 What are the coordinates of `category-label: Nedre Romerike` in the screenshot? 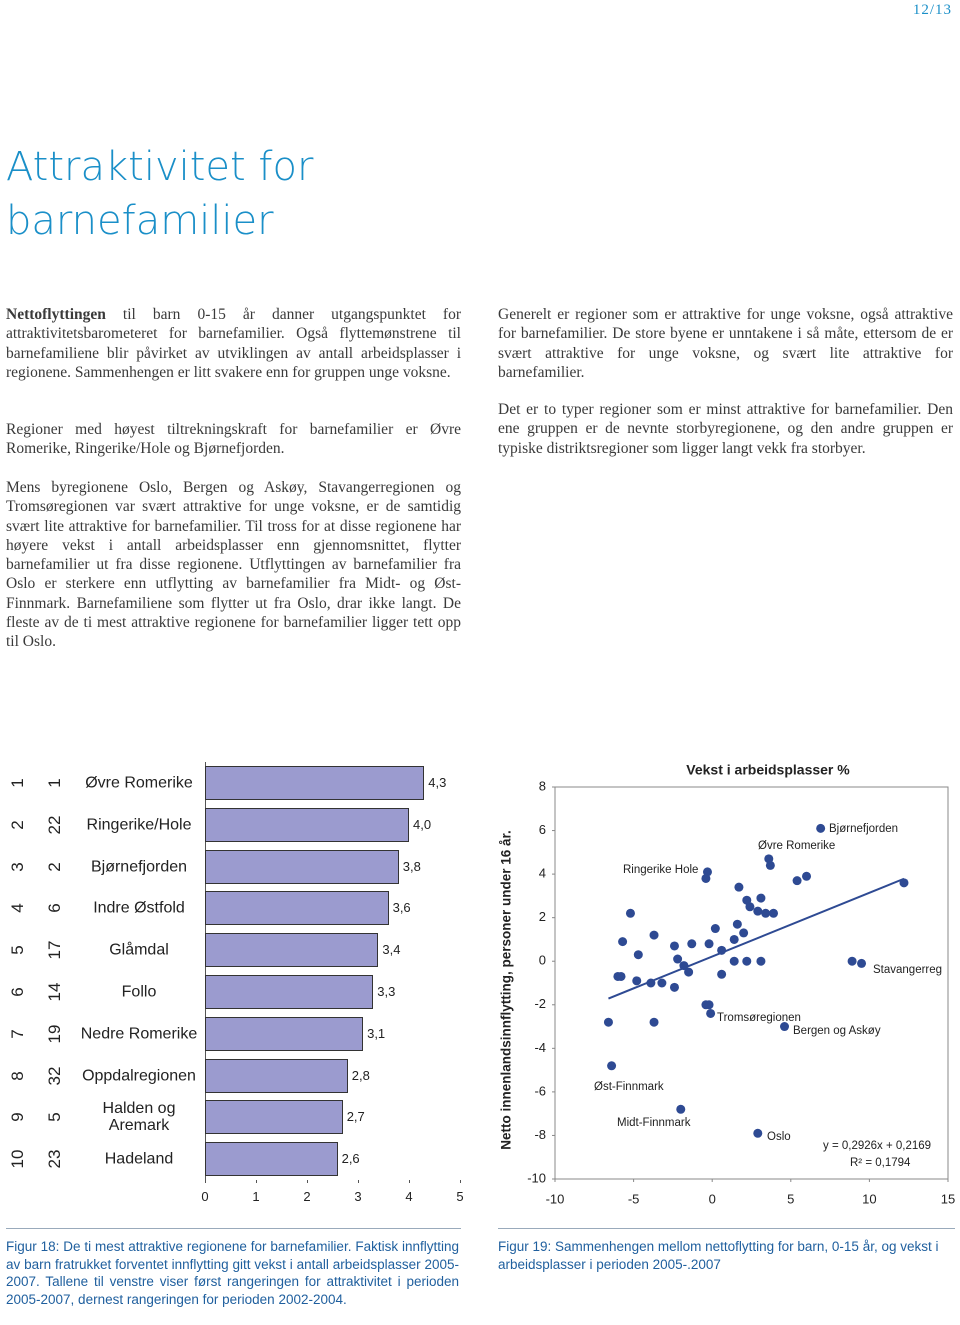 It's located at (139, 1034).